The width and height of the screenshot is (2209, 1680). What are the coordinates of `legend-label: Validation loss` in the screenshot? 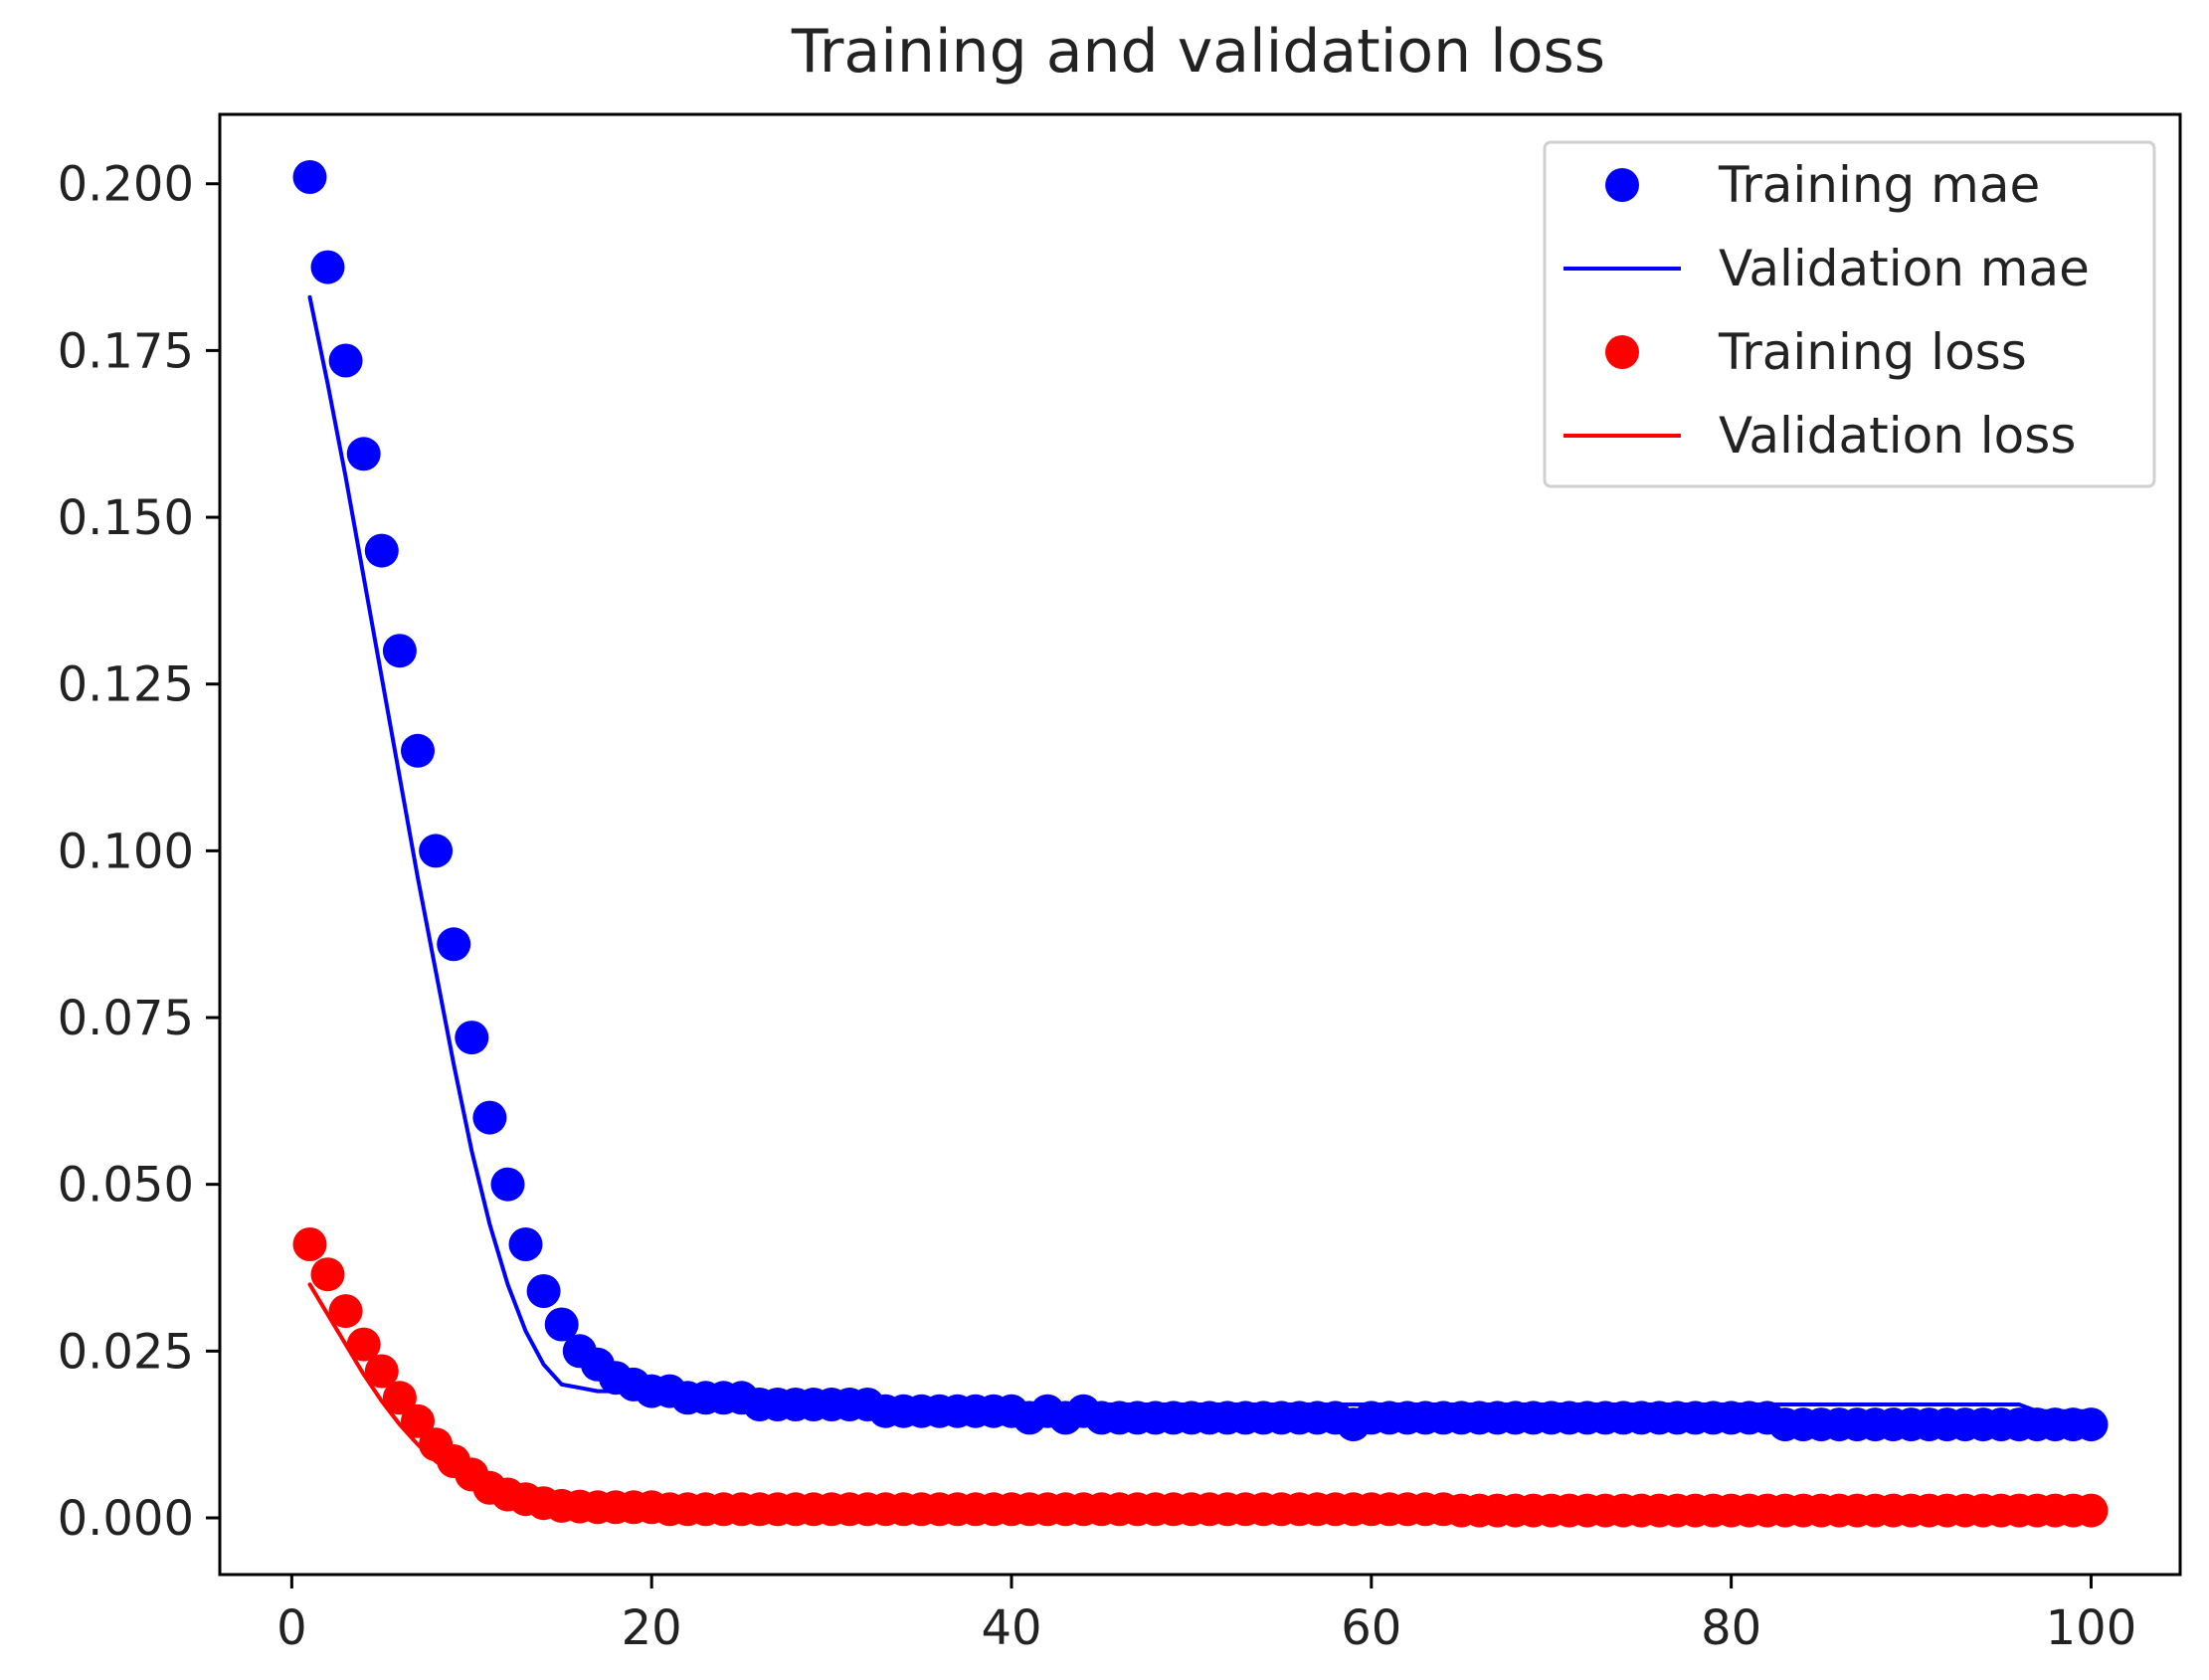 It's located at (1897, 436).